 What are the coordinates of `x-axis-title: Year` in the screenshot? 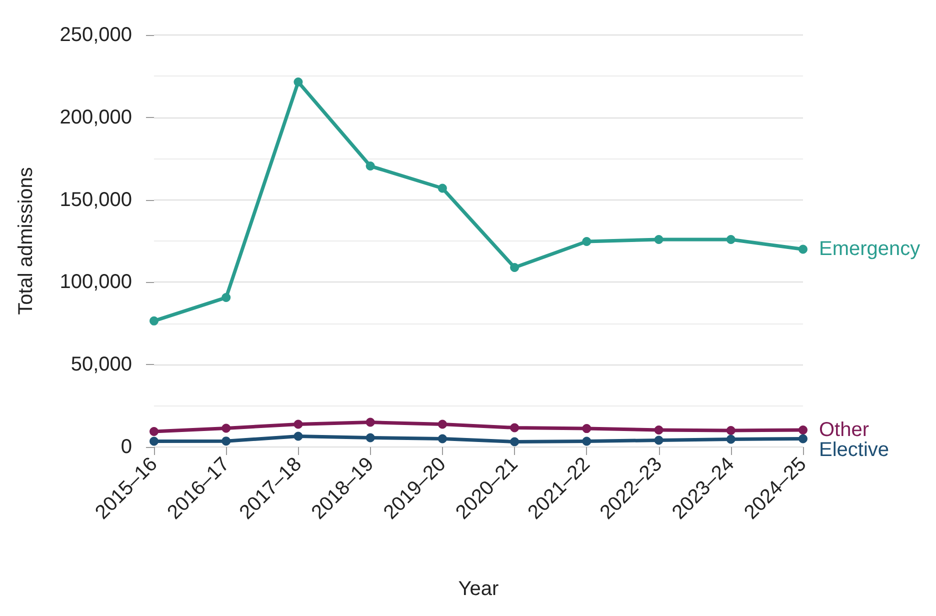 It's located at (479, 589).